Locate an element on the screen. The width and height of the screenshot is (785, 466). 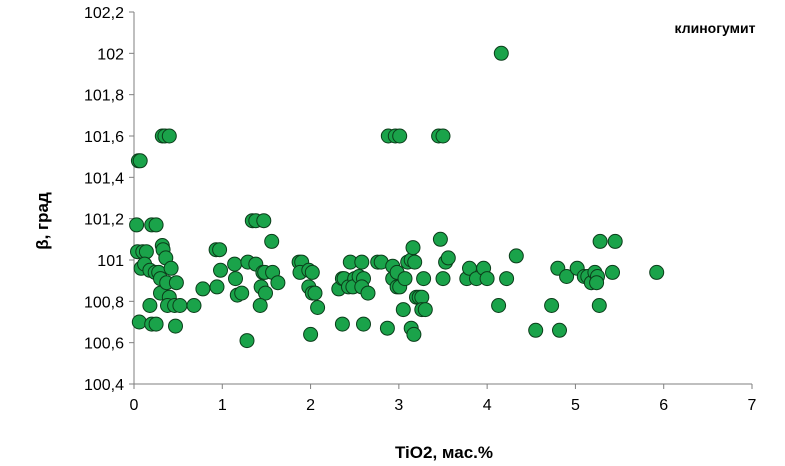
y-tick-label: 101,6 is located at coordinates (104, 137).